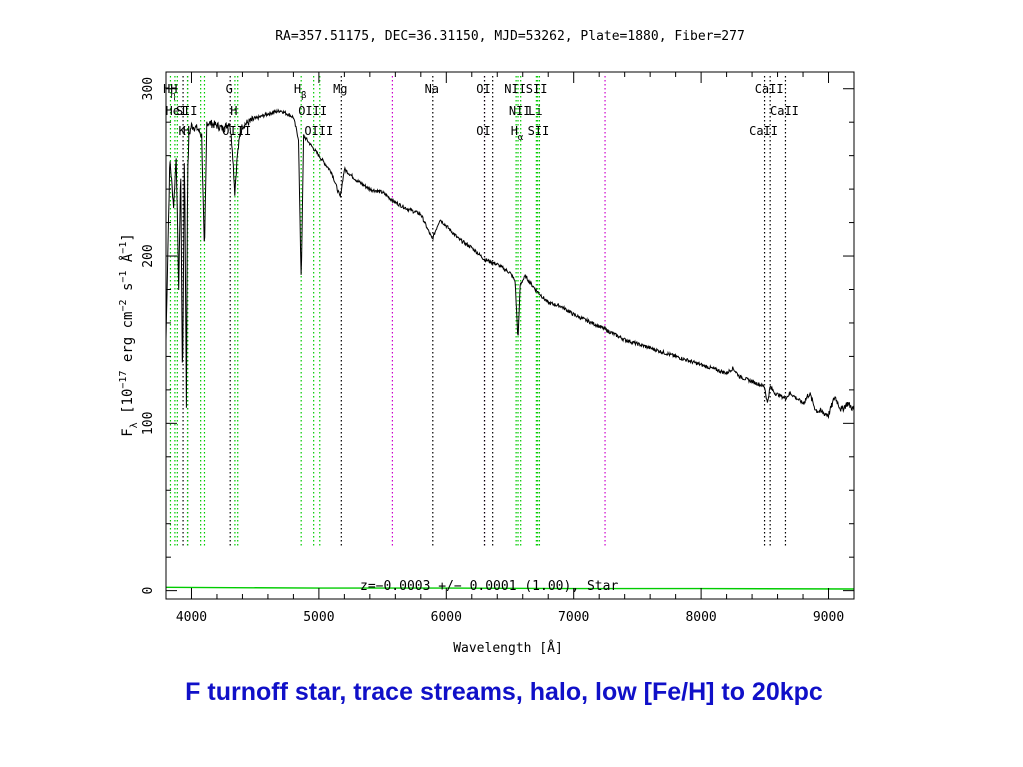  What do you see at coordinates (539, 131) in the screenshot?
I see `line-label-25: SII` at bounding box center [539, 131].